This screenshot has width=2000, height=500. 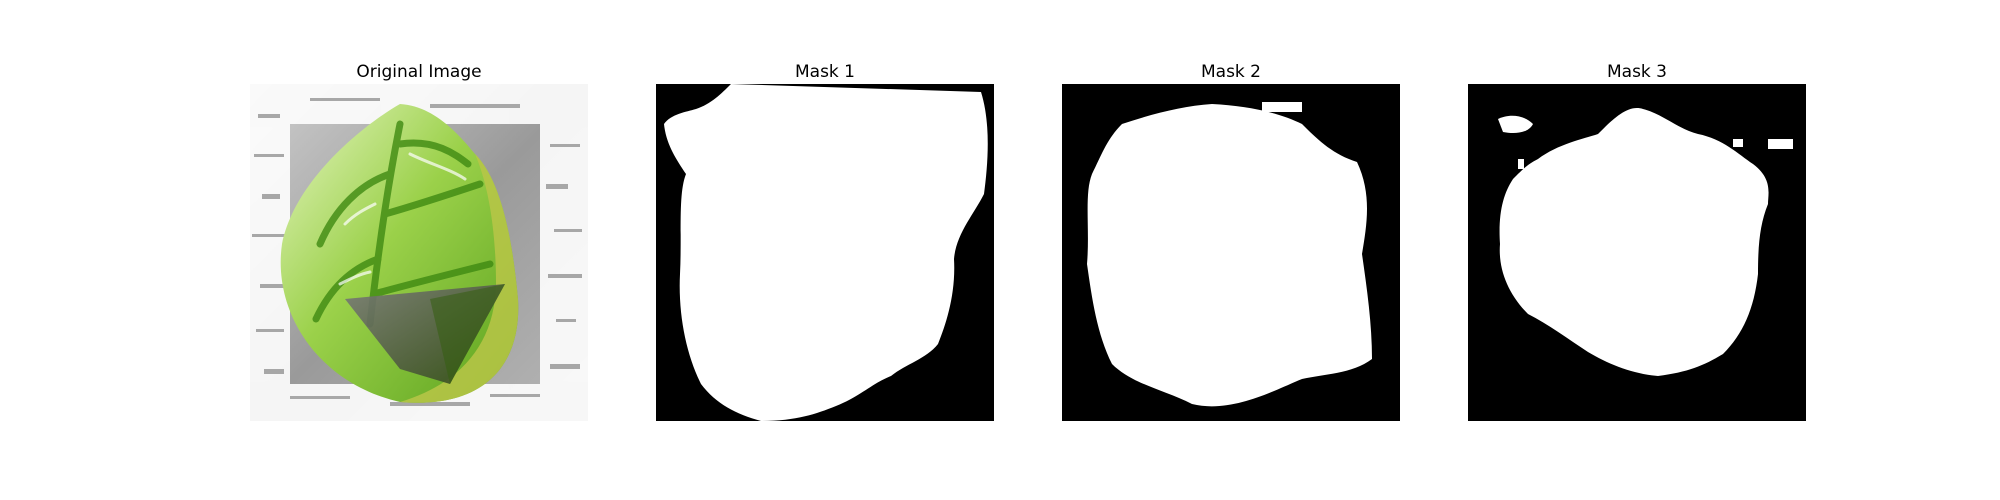 I want to click on original-image-title: Original Image, so click(x=419, y=72).